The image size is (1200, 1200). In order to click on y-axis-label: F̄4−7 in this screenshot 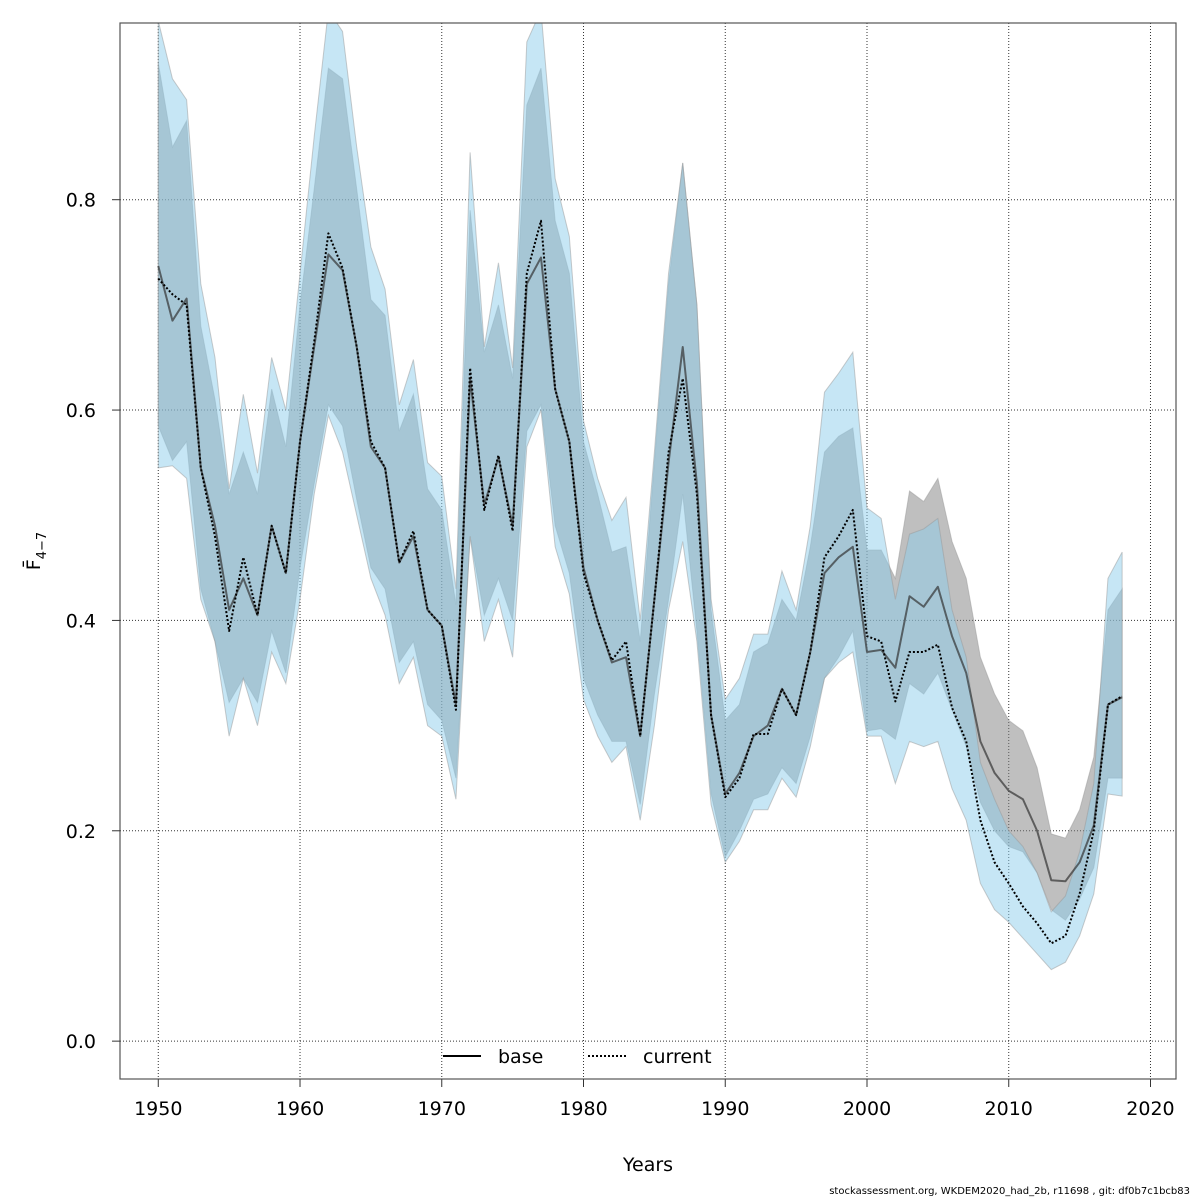, I will do `click(35, 551)`.